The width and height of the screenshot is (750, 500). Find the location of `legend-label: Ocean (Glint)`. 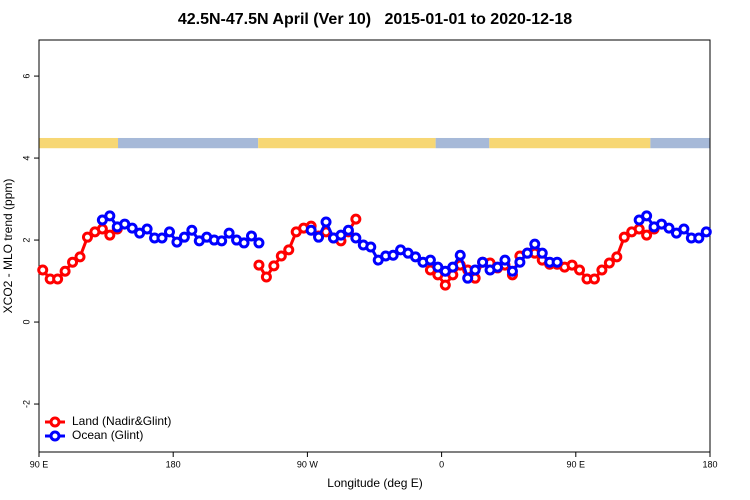

legend-label: Ocean (Glint) is located at coordinates (107, 435).